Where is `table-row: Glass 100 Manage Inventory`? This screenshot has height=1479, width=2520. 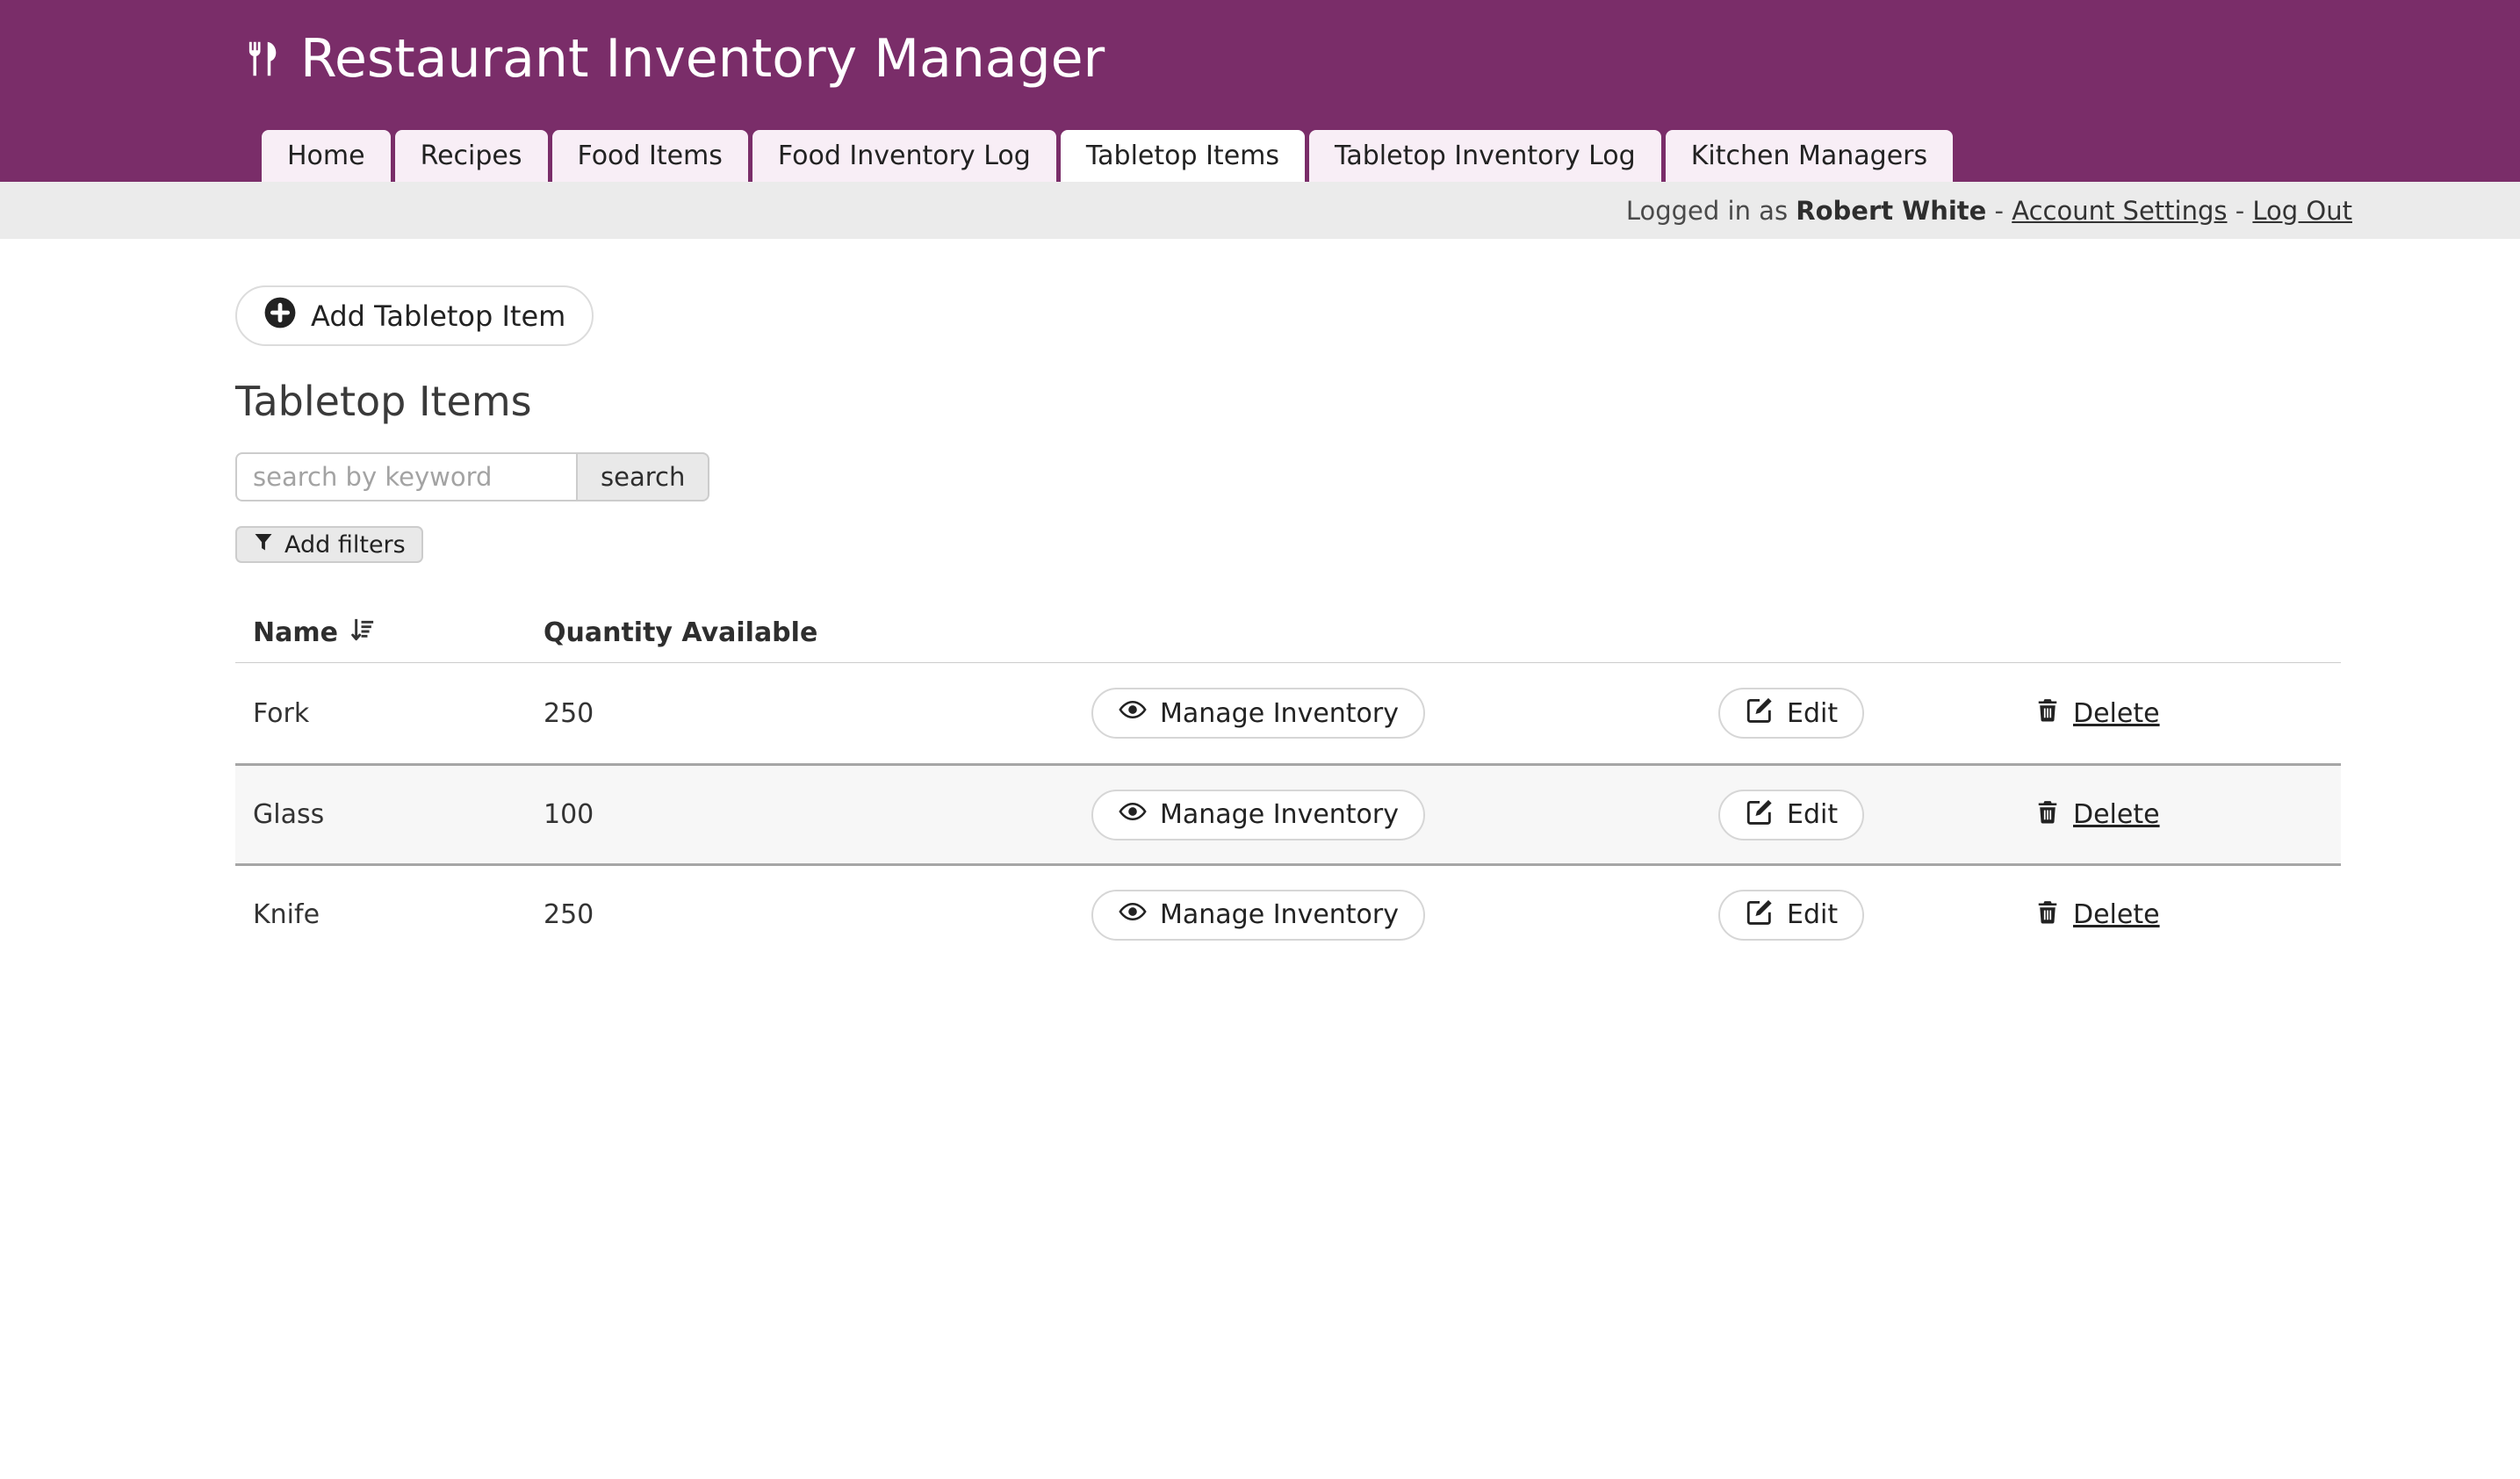
table-row: Glass 100 Manage Inventory is located at coordinates (1288, 813).